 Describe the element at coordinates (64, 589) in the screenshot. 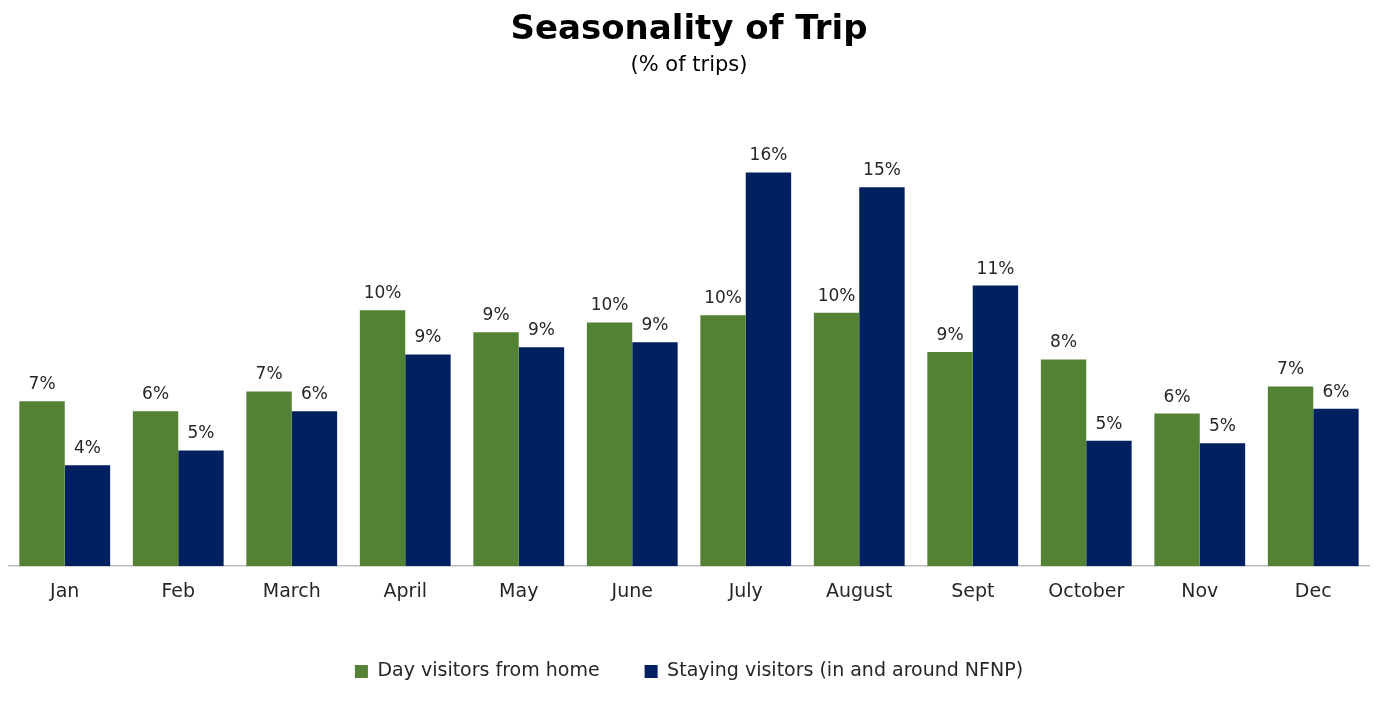

I see `x-tick-label: Jan` at that location.